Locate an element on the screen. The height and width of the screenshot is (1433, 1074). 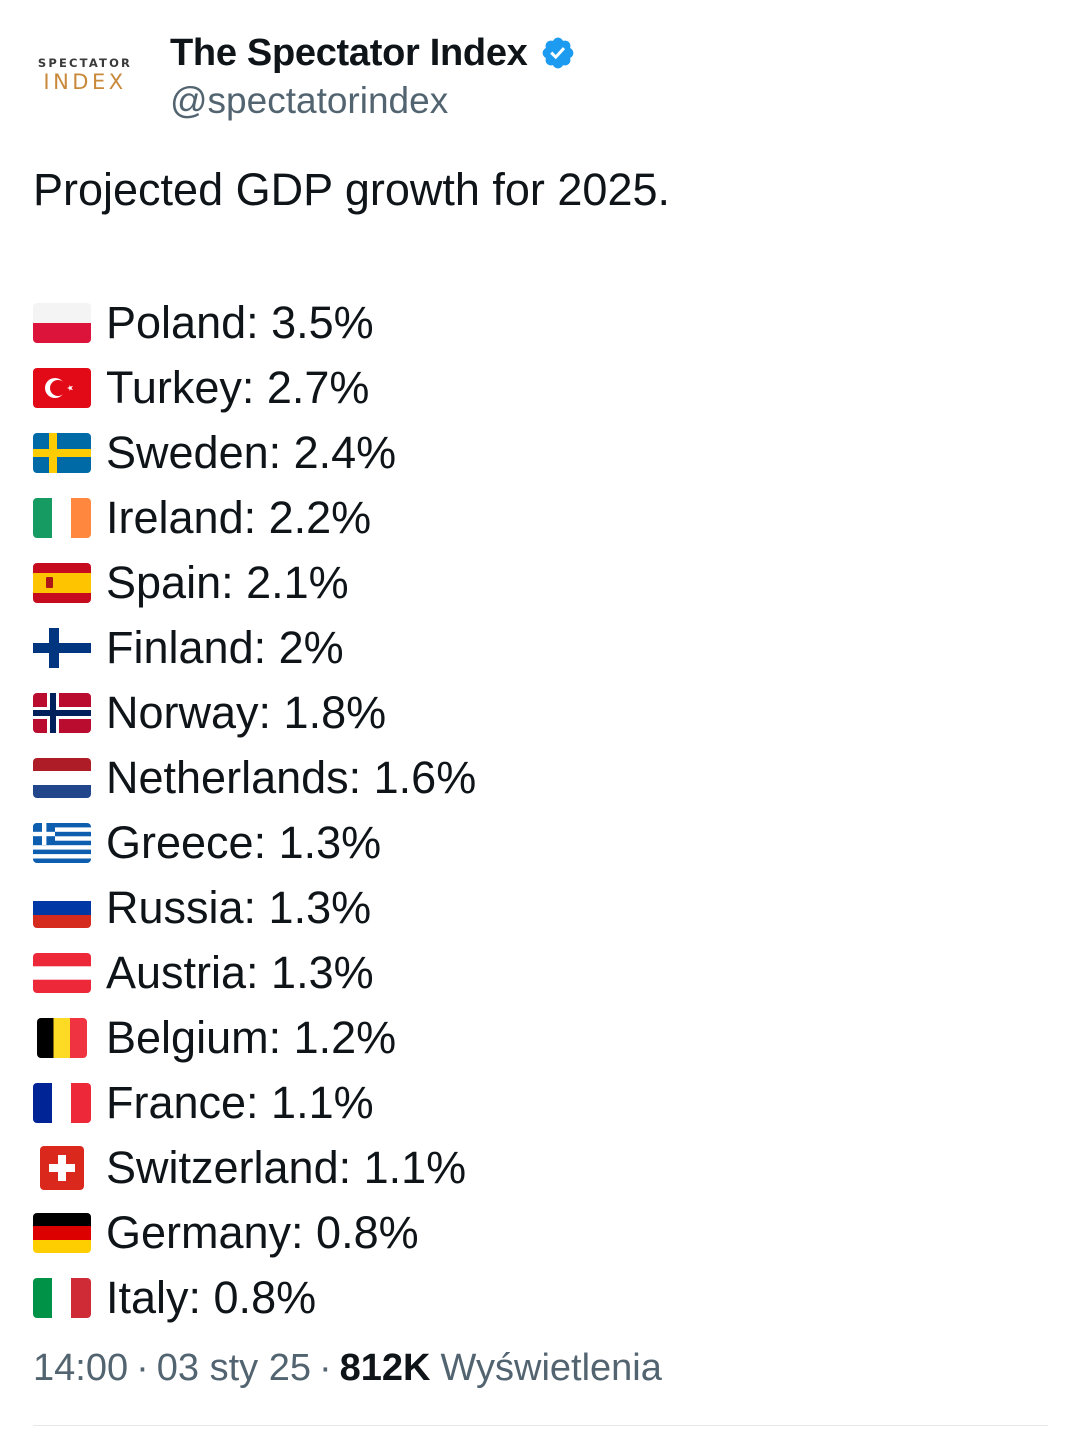
list-item-text: Italy: 0.8% is located at coordinates (211, 1297).